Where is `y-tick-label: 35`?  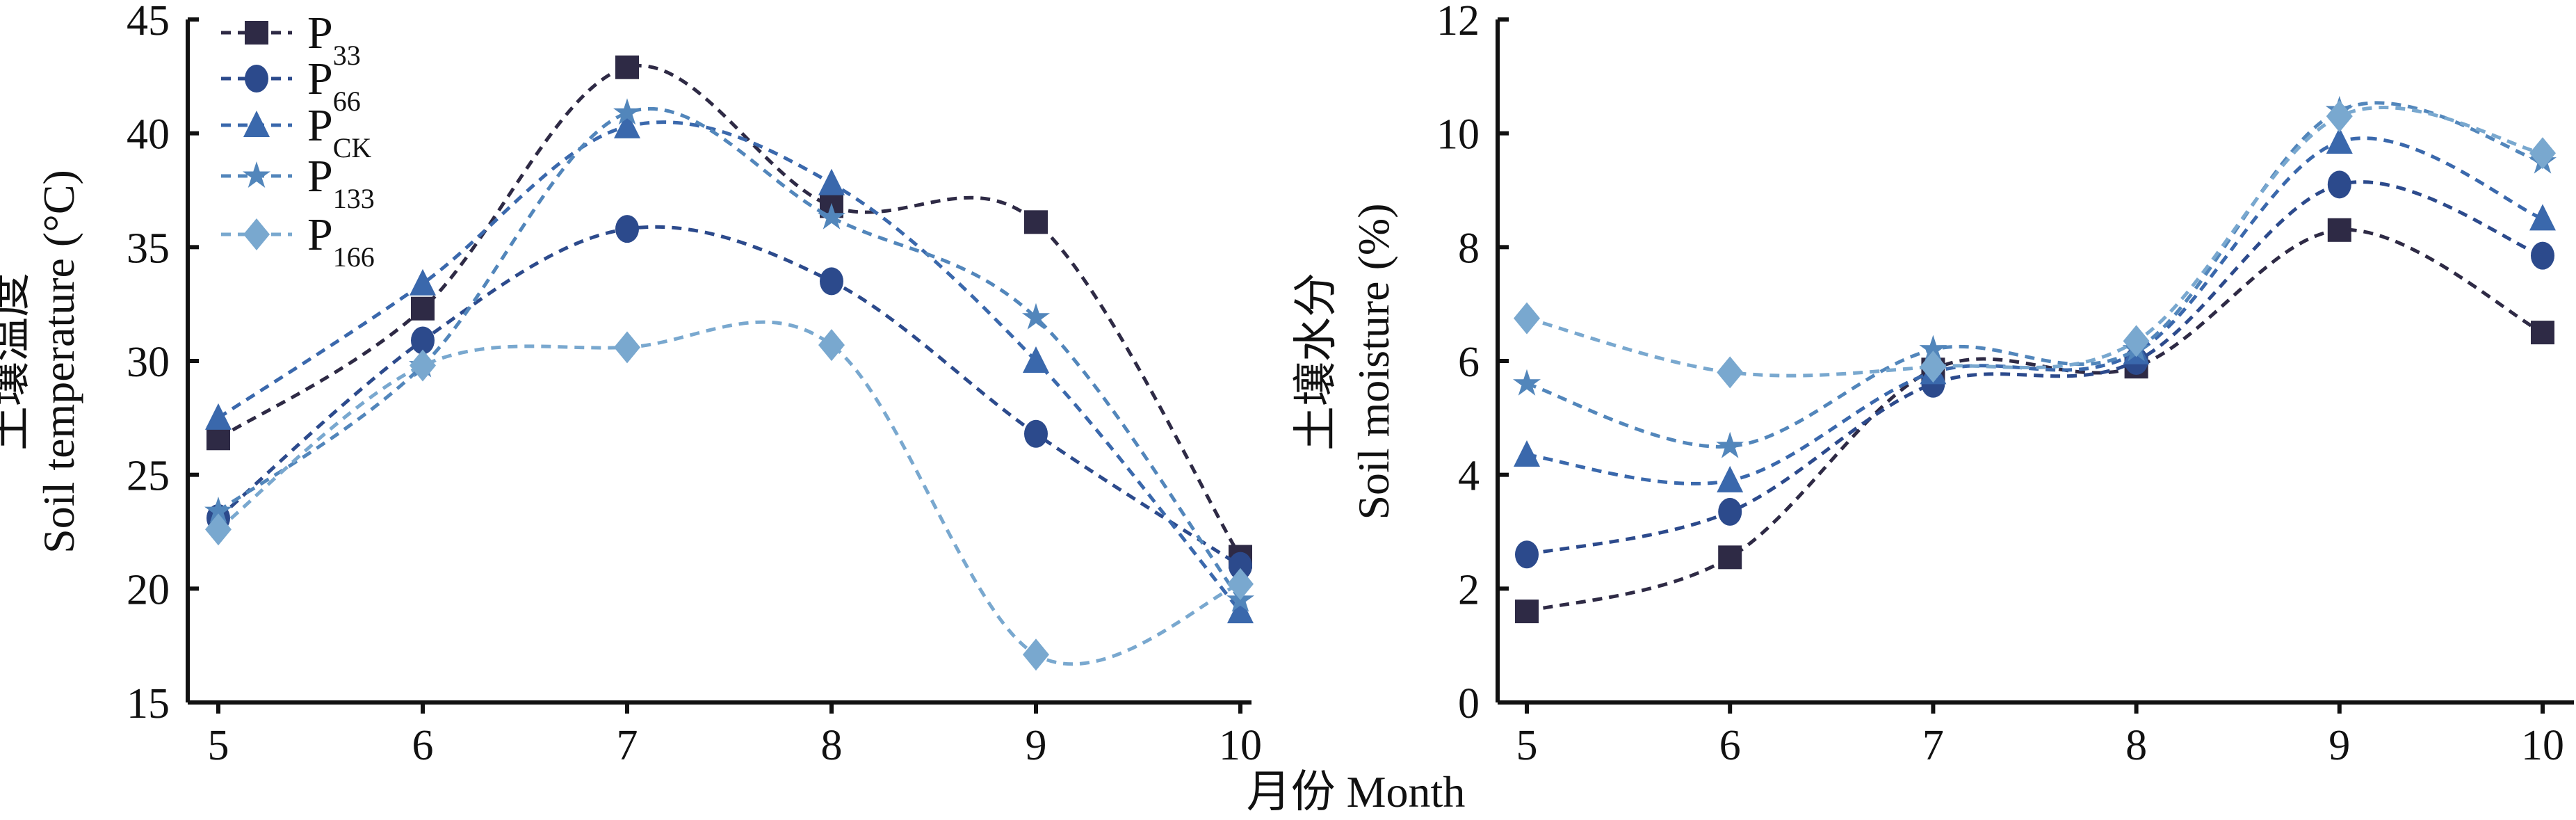 y-tick-label: 35 is located at coordinates (148, 248).